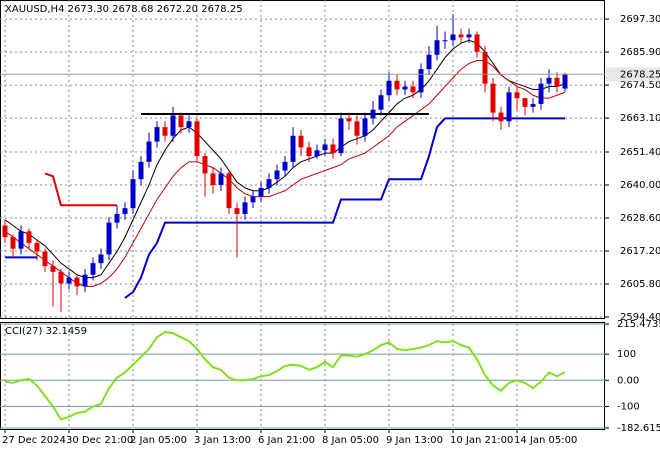  Describe the element at coordinates (414, 440) in the screenshot. I see `x-tick-label: 9 Jan 13:00` at that location.